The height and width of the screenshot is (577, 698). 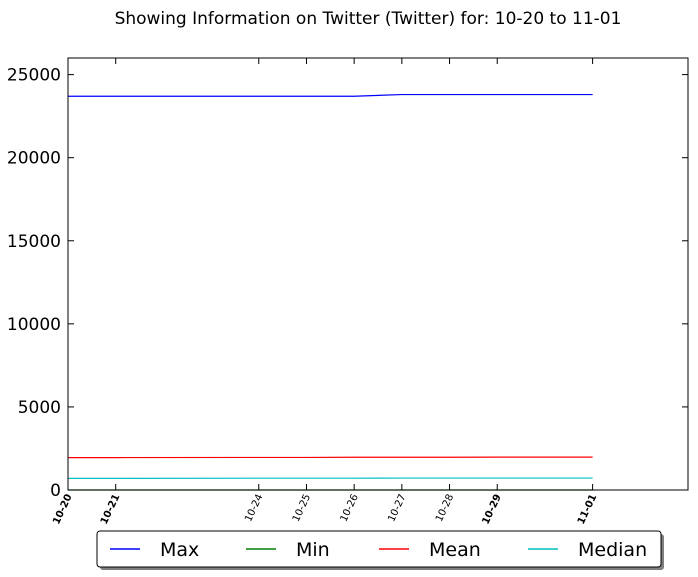 I want to click on y-tick-label: 0, so click(x=55, y=491).